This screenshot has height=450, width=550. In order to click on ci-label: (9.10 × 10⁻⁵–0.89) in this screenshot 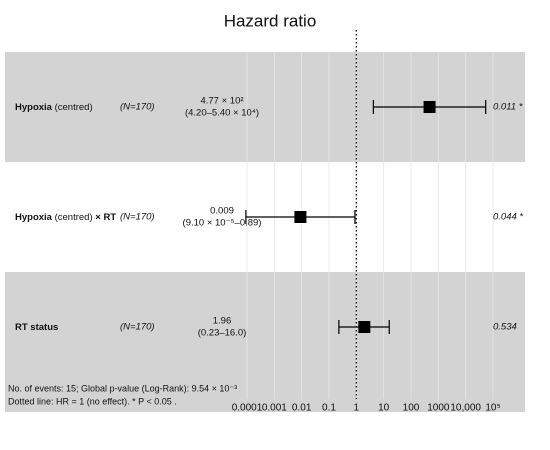, I will do `click(222, 223)`.